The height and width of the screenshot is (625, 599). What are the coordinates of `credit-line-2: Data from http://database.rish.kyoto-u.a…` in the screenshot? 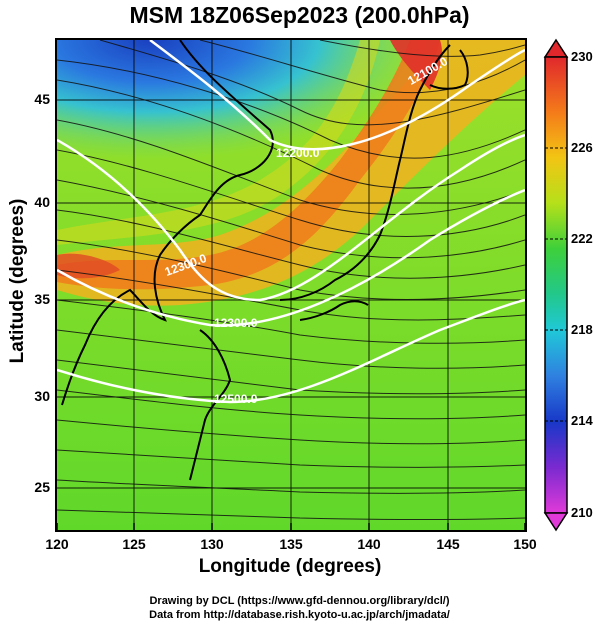 It's located at (299, 615).